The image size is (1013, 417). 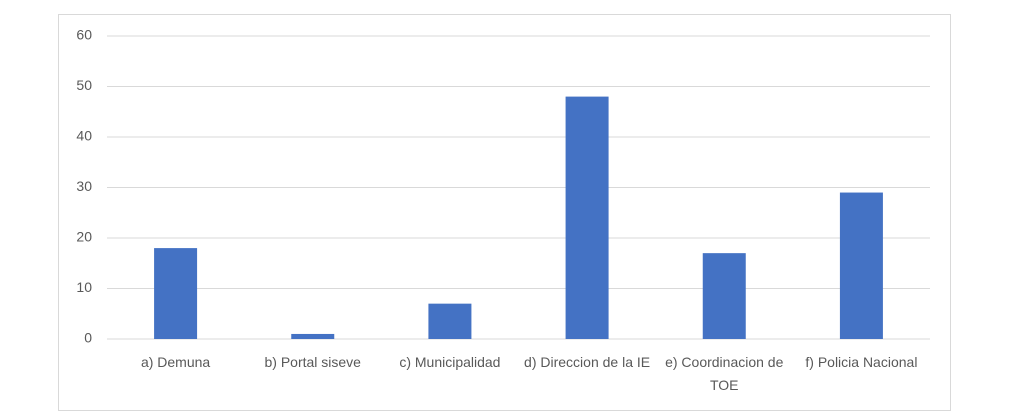 What do you see at coordinates (84, 35) in the screenshot?
I see `y-tick-label: 60` at bounding box center [84, 35].